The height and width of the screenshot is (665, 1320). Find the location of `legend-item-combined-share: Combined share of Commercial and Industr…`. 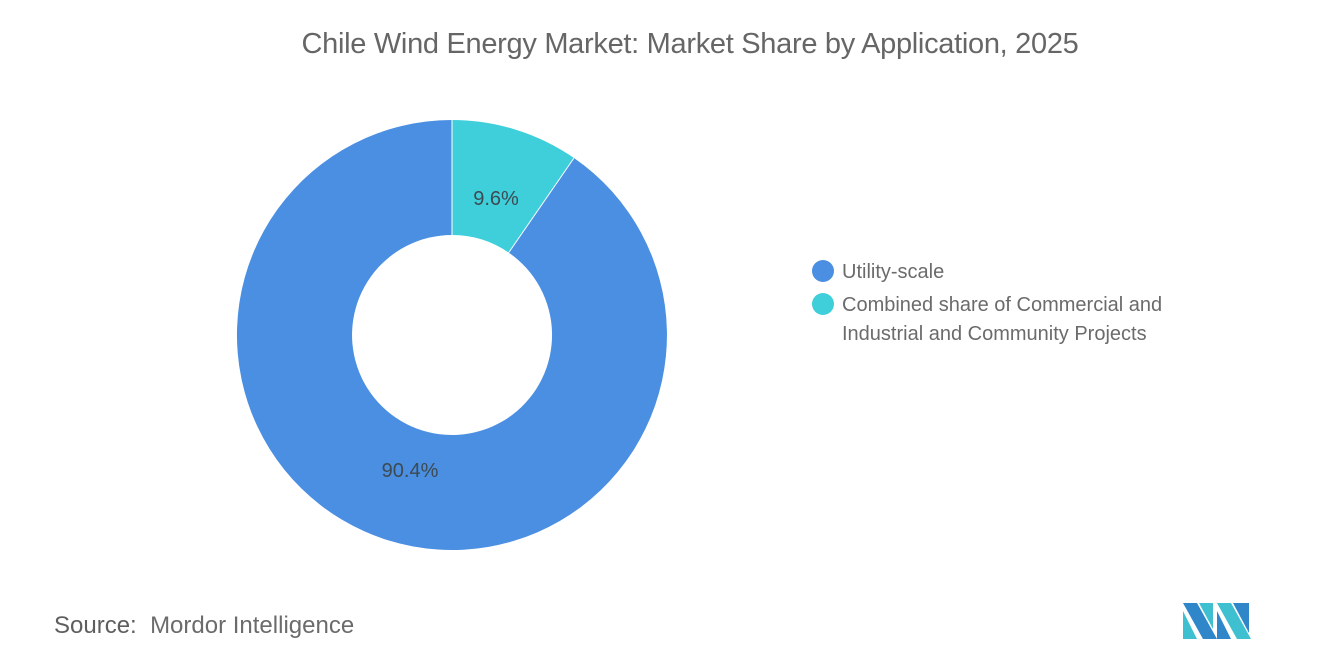

legend-item-combined-share: Combined share of Commercial and Industr… is located at coordinates (1017, 320).